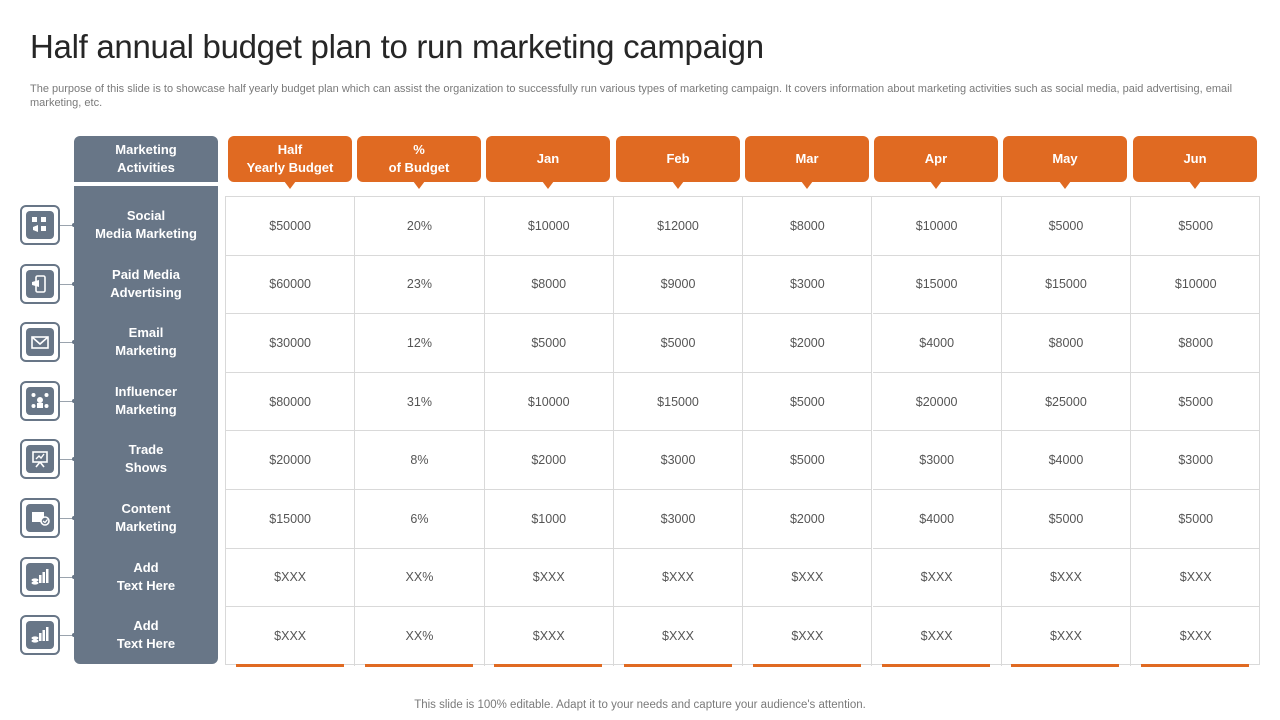  I want to click on column-header-2: Jan, so click(548, 162).